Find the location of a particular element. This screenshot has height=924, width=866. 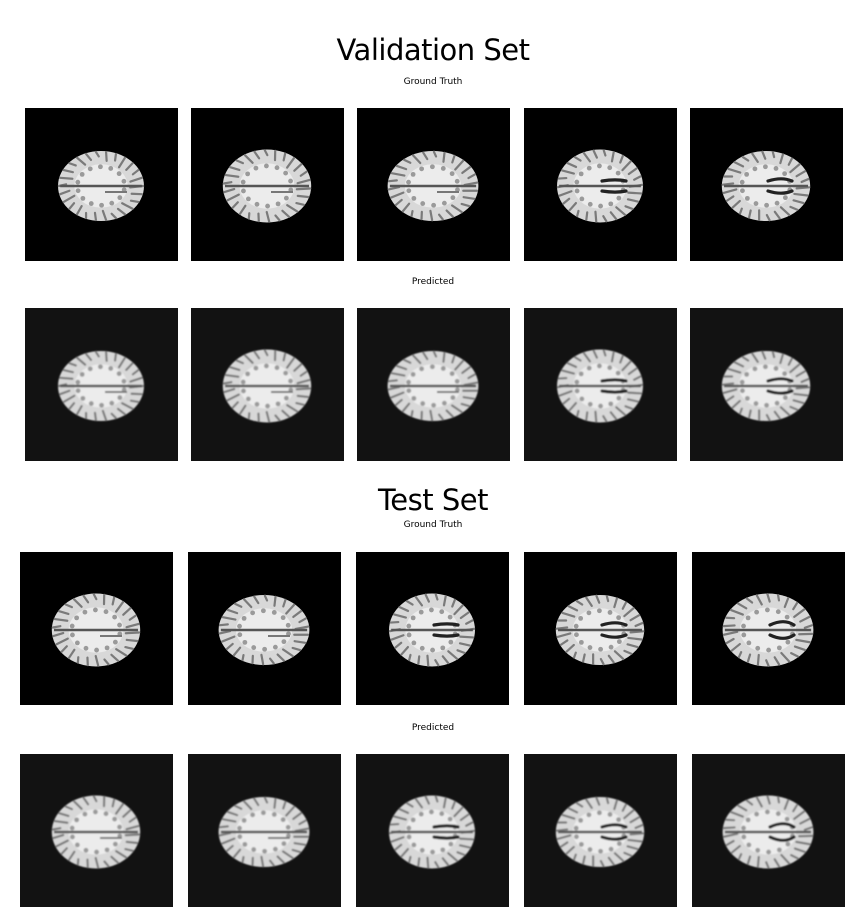

validation-set-title: Validation Set is located at coordinates (433, 50).